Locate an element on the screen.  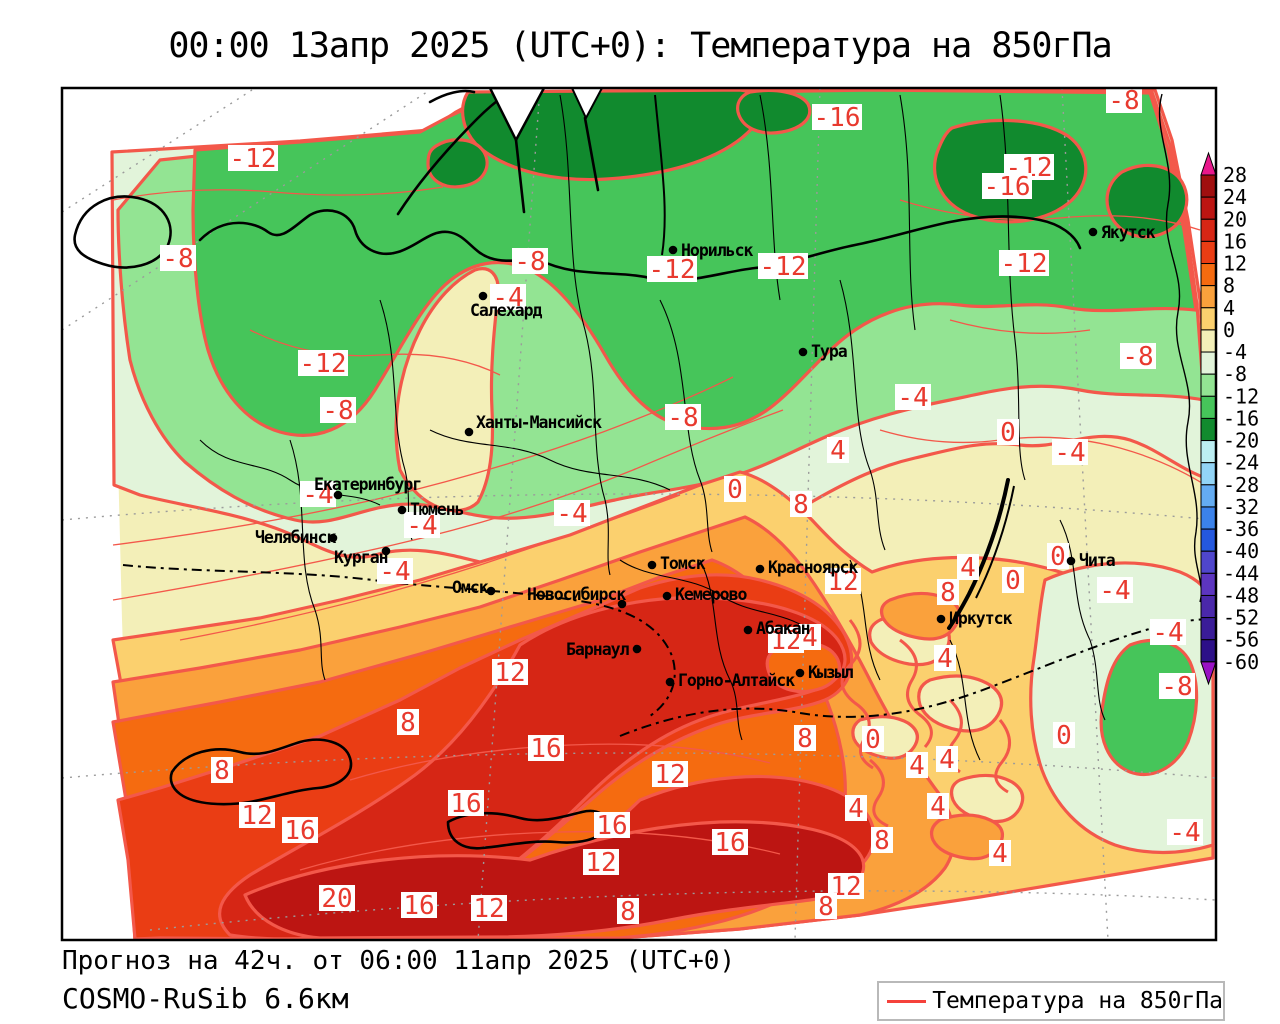
colorbar-label: -56 is located at coordinates (1241, 640).